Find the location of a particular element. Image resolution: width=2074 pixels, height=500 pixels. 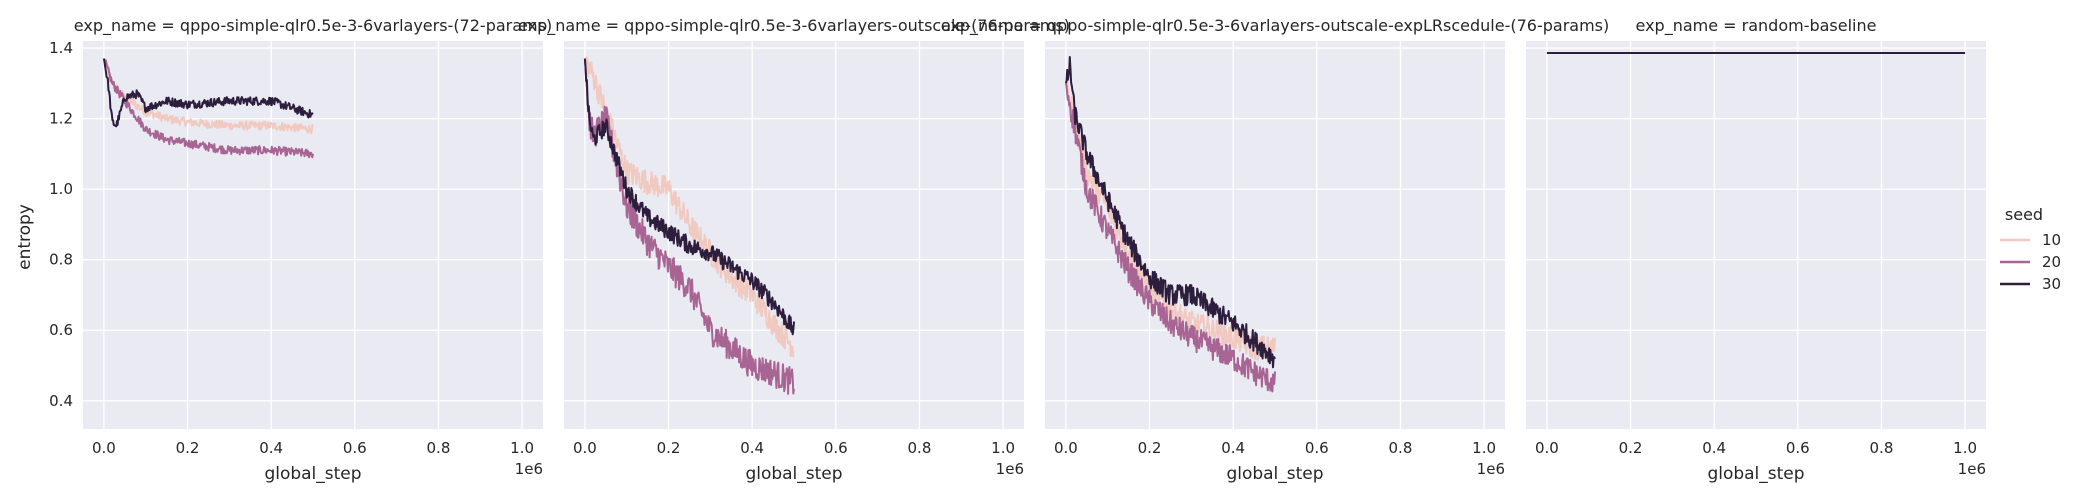

y-tick-label: 1.4 is located at coordinates (61, 48).